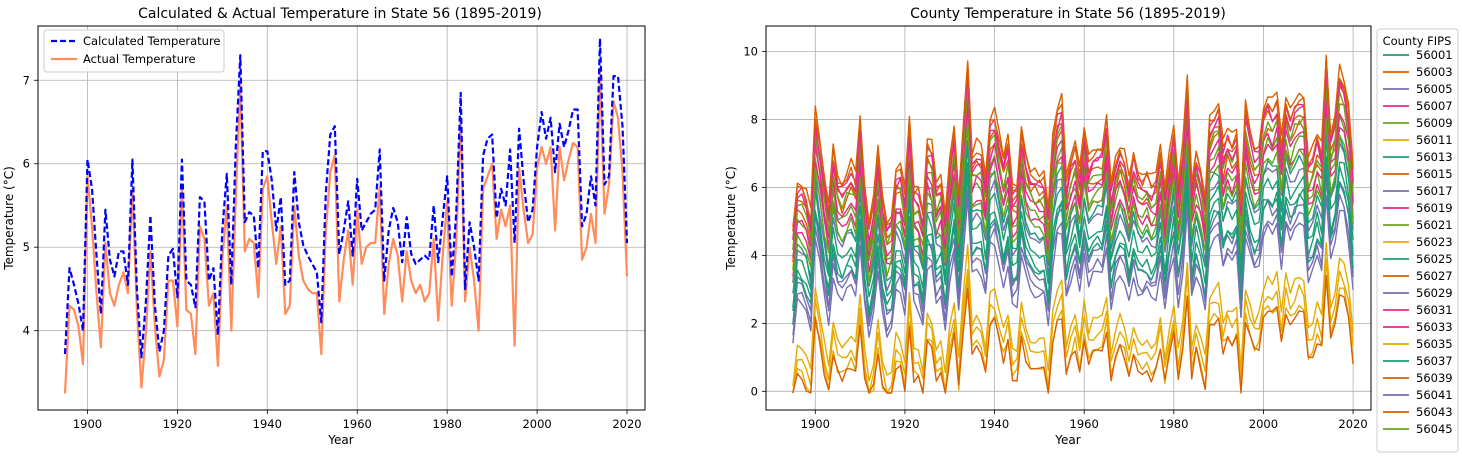 The height and width of the screenshot is (457, 1462). I want to click on legend-label-56011: 56011, so click(1434, 140).